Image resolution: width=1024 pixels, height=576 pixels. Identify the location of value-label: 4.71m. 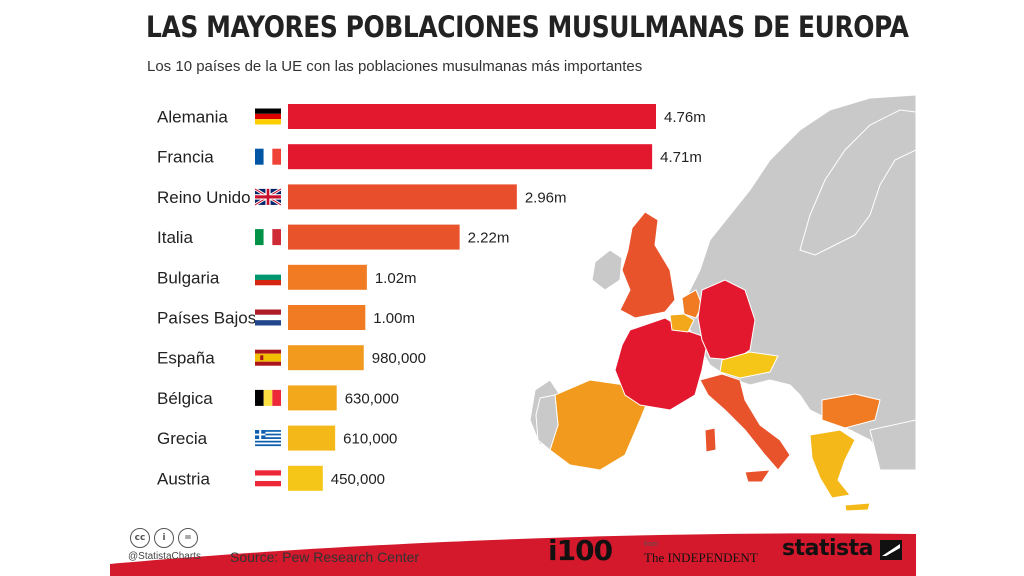
(681, 157).